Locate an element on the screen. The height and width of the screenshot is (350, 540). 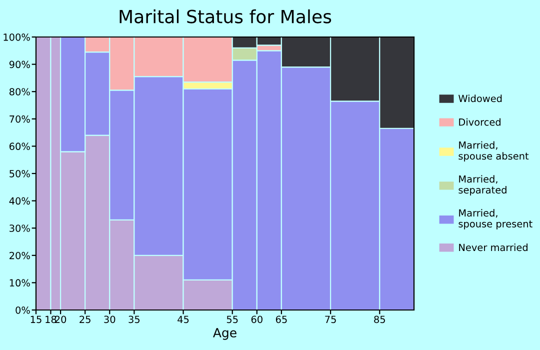
y-tick-label: 90% is located at coordinates (19, 64).